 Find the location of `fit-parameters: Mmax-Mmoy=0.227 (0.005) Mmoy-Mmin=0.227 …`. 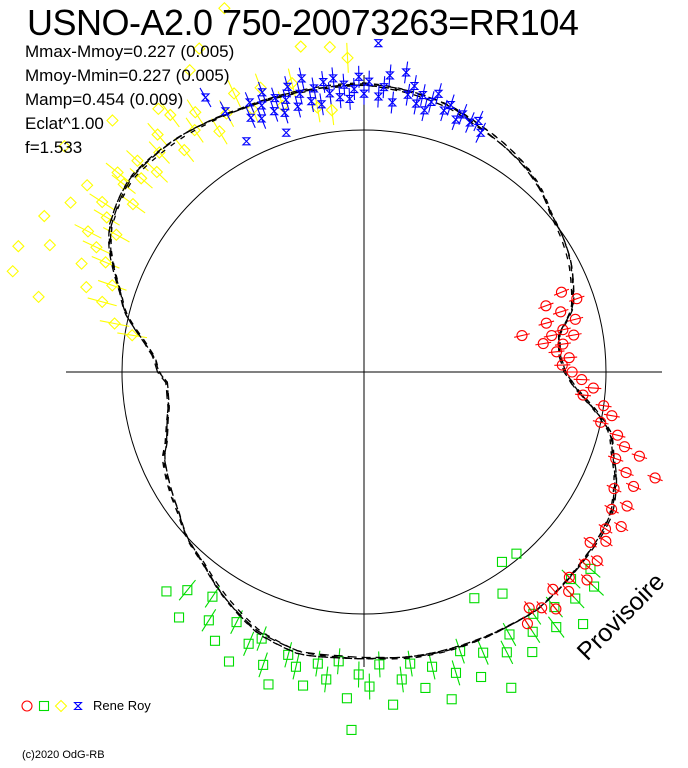

fit-parameters: Mmax-Mmoy=0.227 (0.005) Mmoy-Mmin=0.227 … is located at coordinates (129, 100).